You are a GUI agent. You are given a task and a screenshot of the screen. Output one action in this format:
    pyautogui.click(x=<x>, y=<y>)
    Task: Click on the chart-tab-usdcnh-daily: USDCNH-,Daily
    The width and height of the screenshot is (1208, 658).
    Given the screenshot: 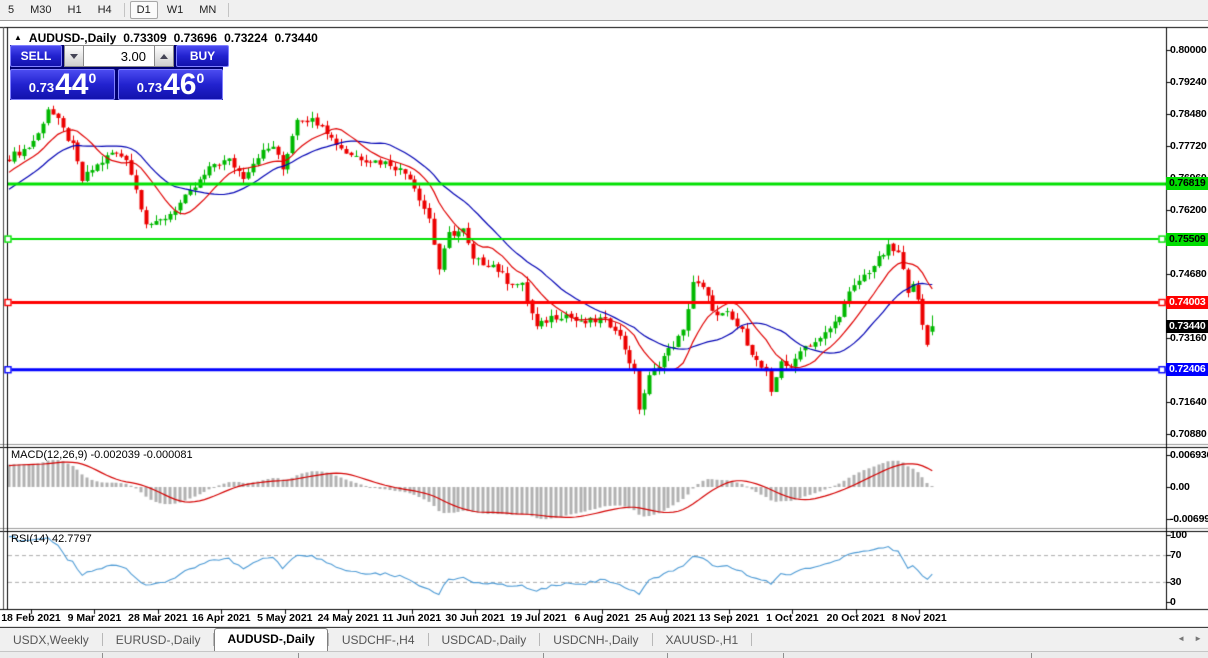 What is the action you would take?
    pyautogui.click(x=596, y=640)
    